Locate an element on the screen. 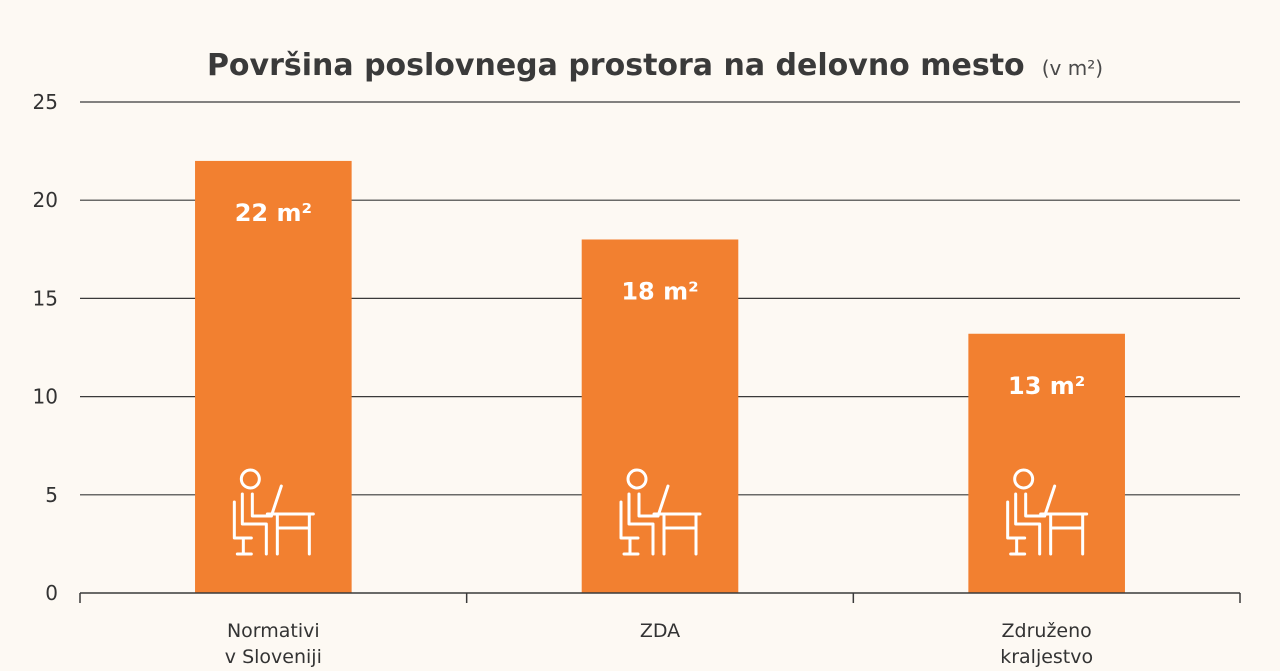 This screenshot has width=1280, height=671. y-tick-label: 10 is located at coordinates (45, 397).